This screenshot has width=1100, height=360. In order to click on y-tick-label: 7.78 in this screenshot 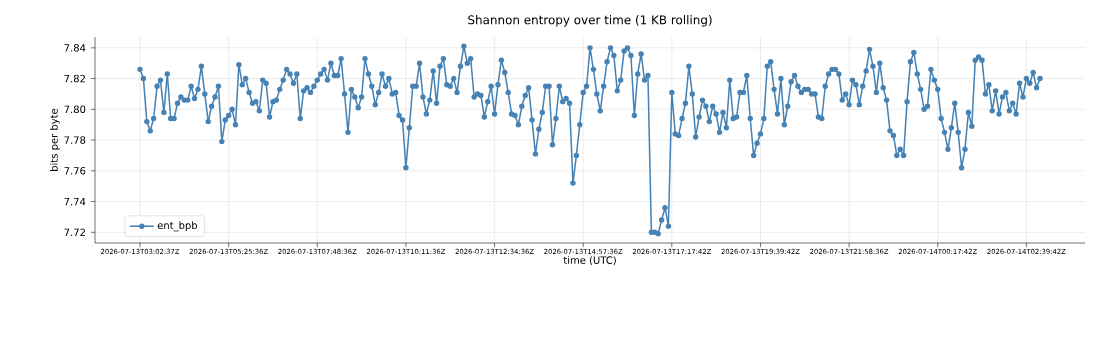, I will do `click(75, 140)`.